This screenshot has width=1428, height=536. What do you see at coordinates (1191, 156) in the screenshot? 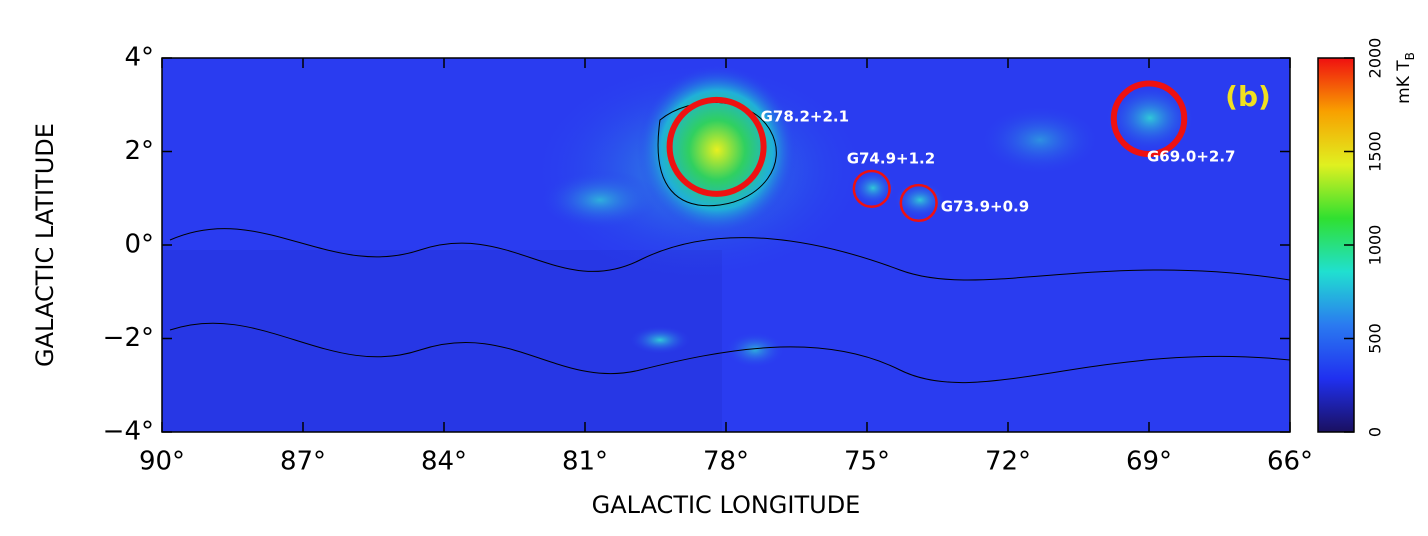
I see `source-label: G69.0+2.7` at bounding box center [1191, 156].